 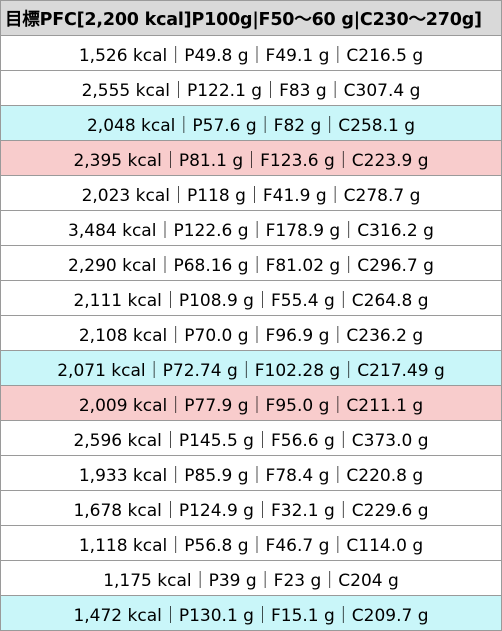 What do you see at coordinates (251, 88) in the screenshot?
I see `table-row: 2,555 kcal｜P122.1 g｜F83 g｜C307.4 g` at bounding box center [251, 88].